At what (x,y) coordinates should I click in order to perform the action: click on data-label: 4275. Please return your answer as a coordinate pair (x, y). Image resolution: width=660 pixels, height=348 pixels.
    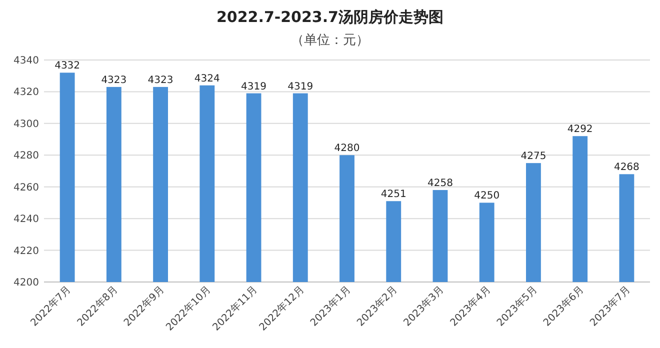
    Looking at the image, I should click on (533, 156).